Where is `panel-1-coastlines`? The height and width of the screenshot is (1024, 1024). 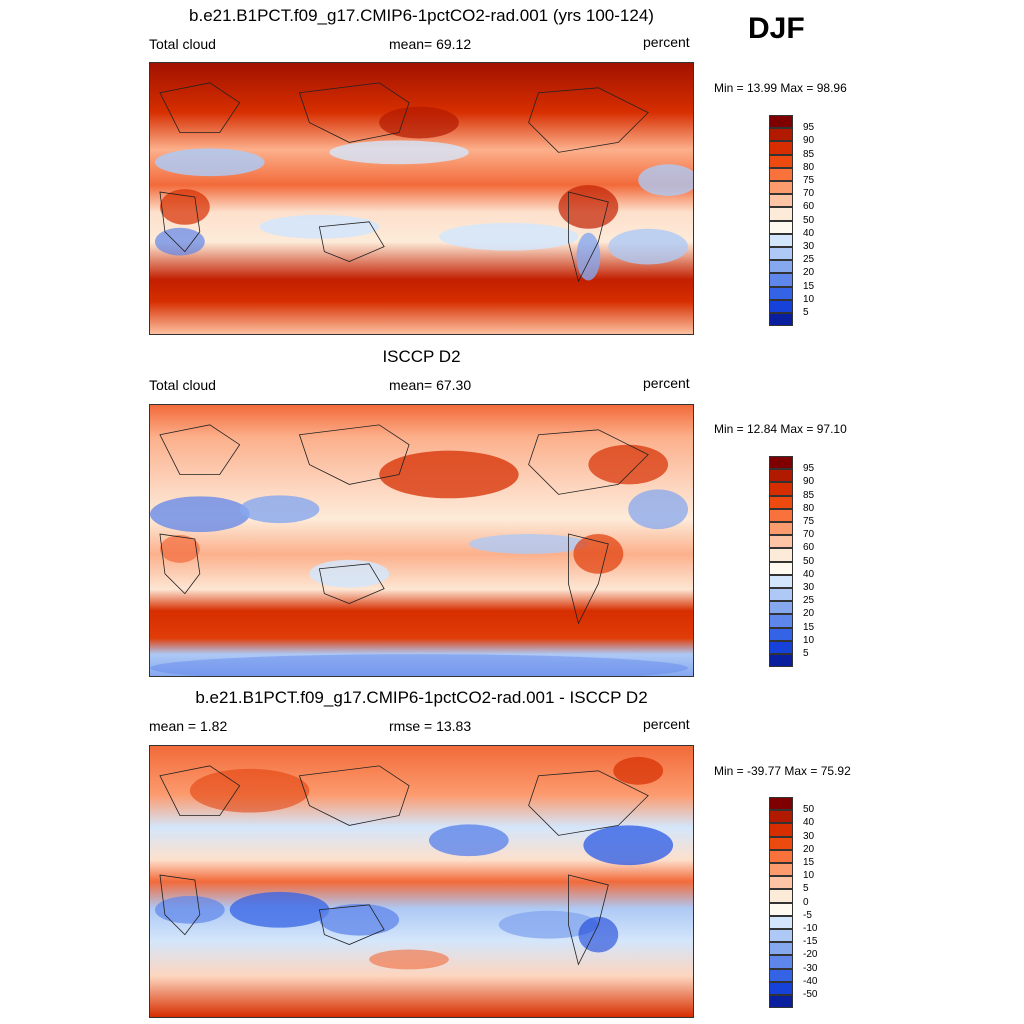 panel-1-coastlines is located at coordinates (404, 182).